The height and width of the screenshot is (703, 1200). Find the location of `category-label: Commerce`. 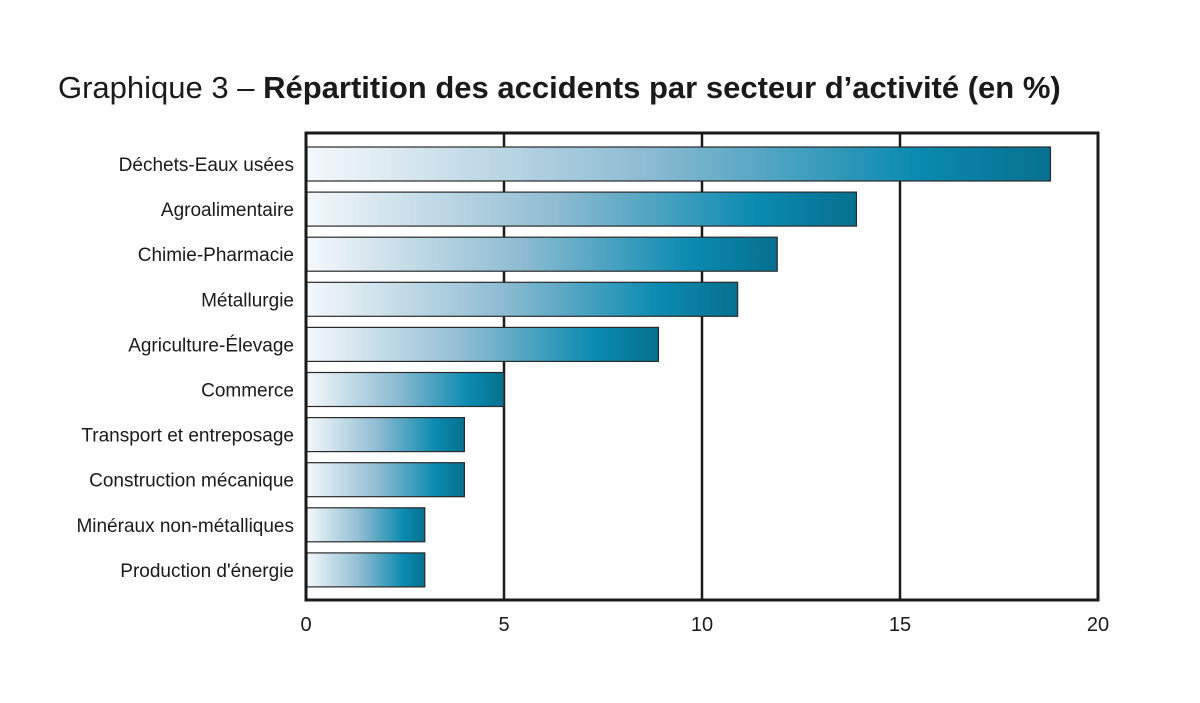

category-label: Commerce is located at coordinates (247, 391).